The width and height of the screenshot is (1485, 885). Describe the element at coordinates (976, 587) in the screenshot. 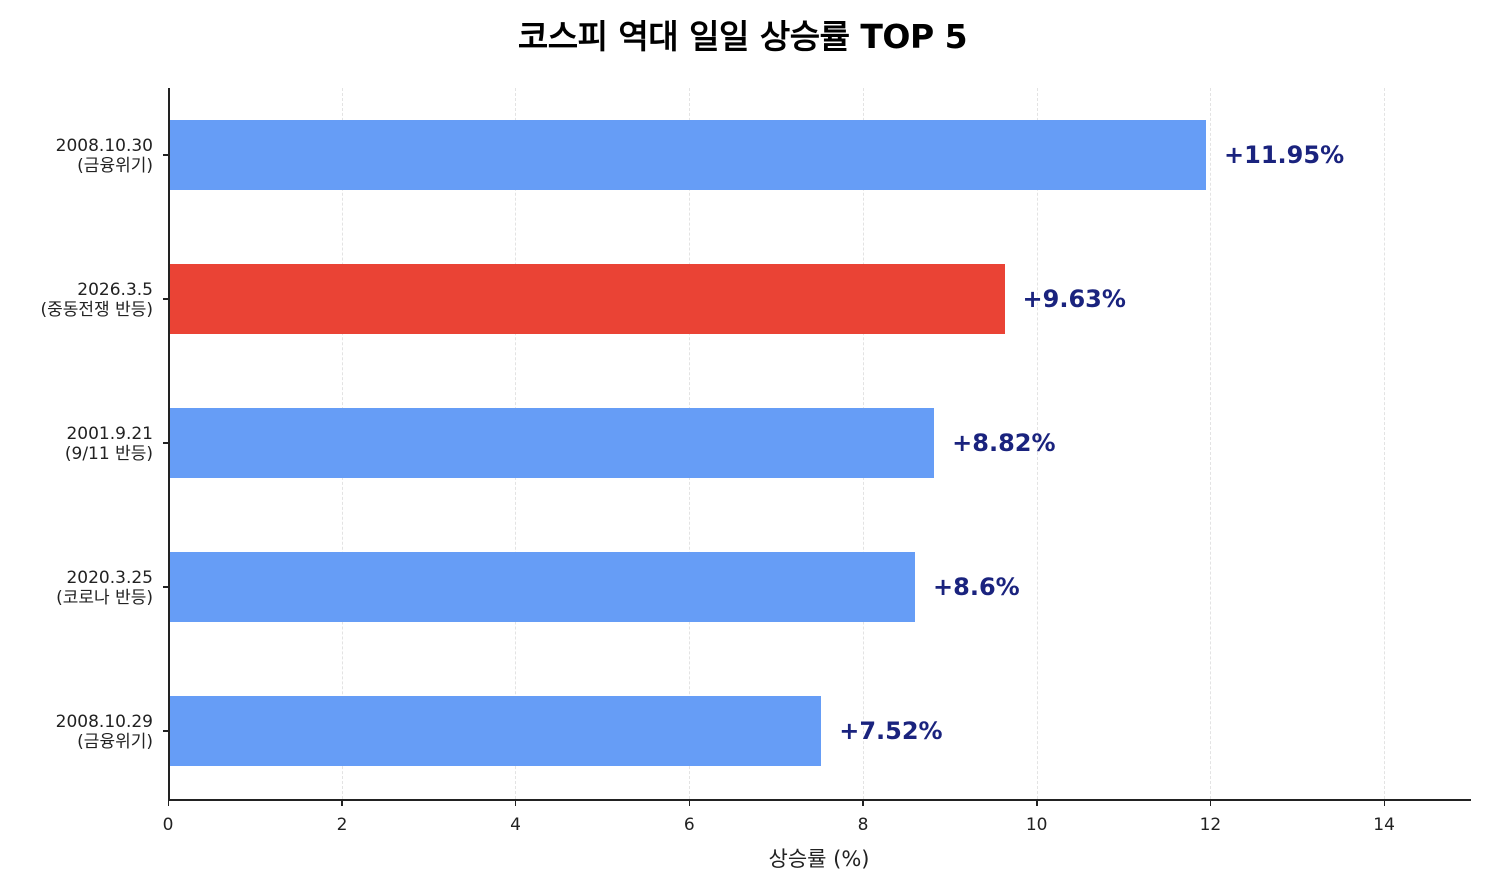

I see `value-label: +8.6%` at that location.